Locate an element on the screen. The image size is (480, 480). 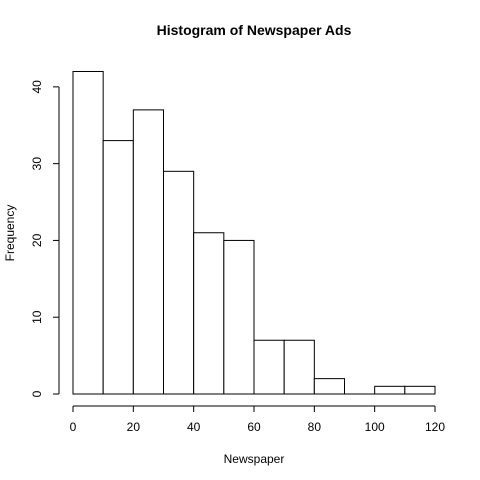
x-tick-label: 0 is located at coordinates (73, 427).